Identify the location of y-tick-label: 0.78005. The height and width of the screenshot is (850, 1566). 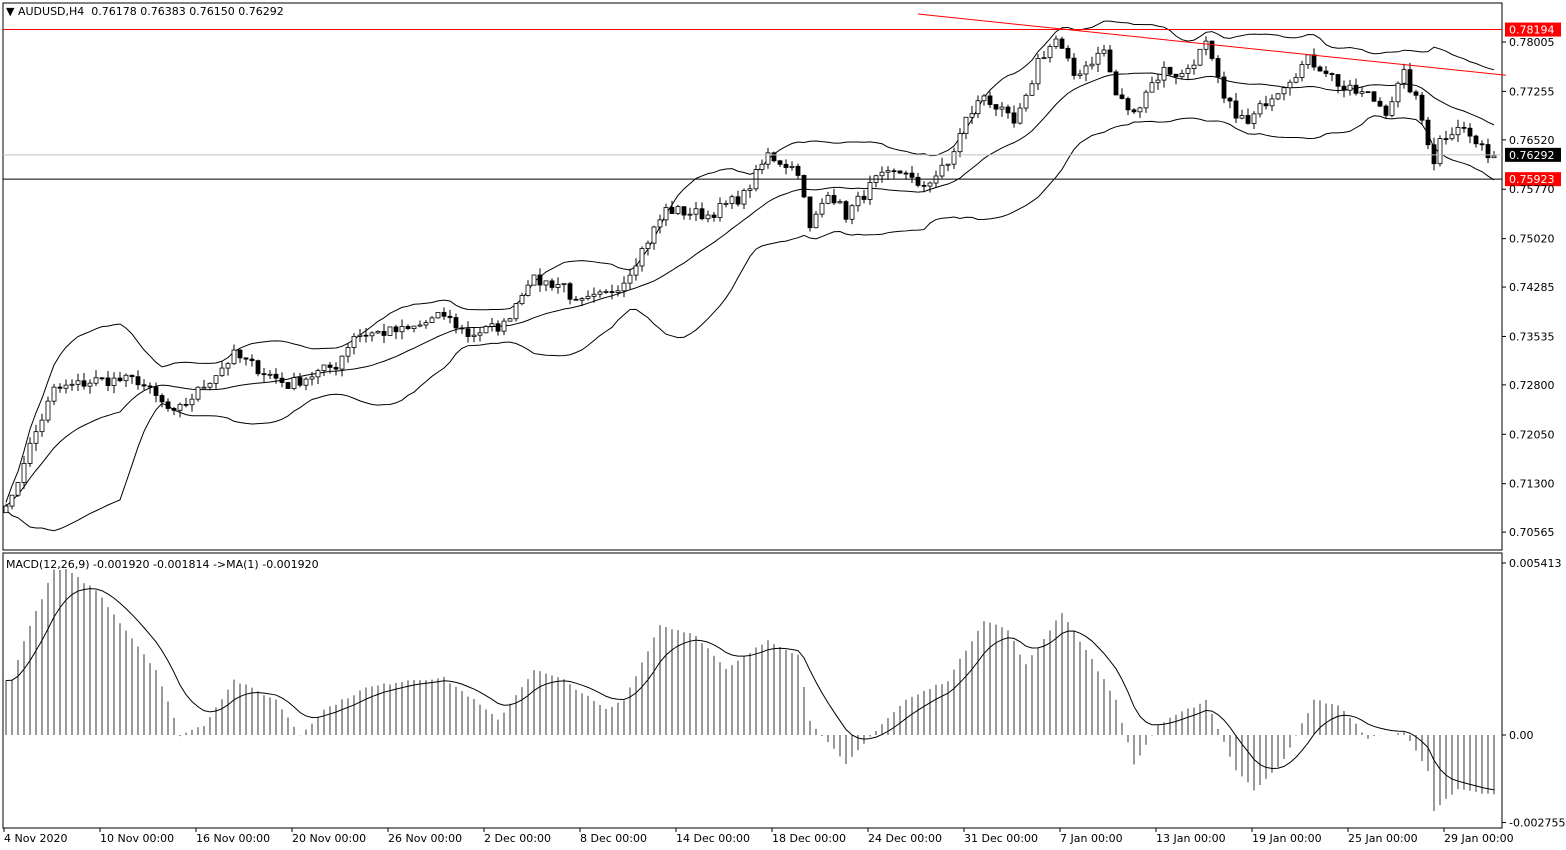
(1532, 42).